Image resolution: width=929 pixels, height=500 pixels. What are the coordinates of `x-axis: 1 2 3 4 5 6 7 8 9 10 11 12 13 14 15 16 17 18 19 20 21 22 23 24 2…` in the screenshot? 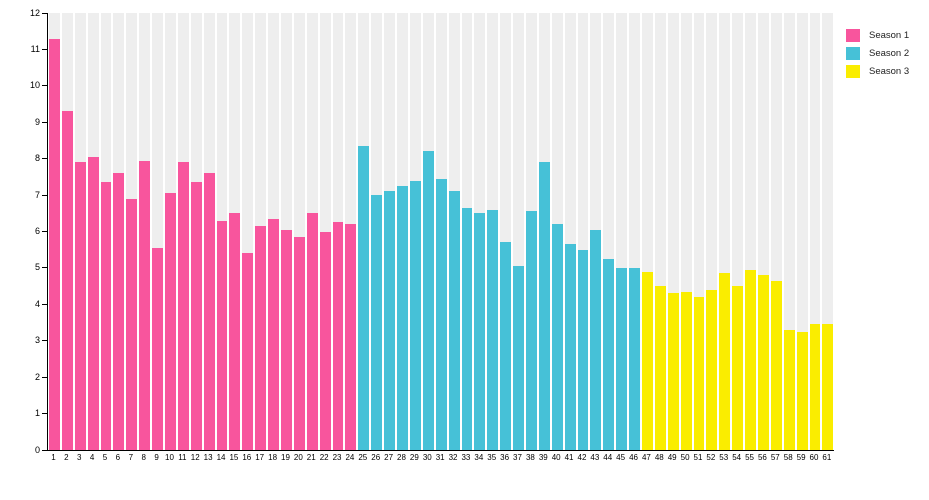 It's located at (440, 457).